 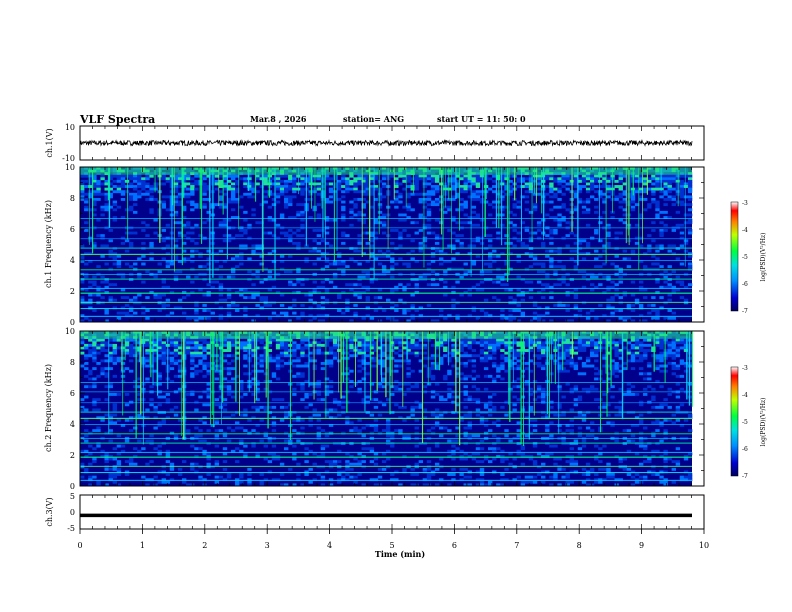 I want to click on cb1-tick-6: -6, so click(x=745, y=284).